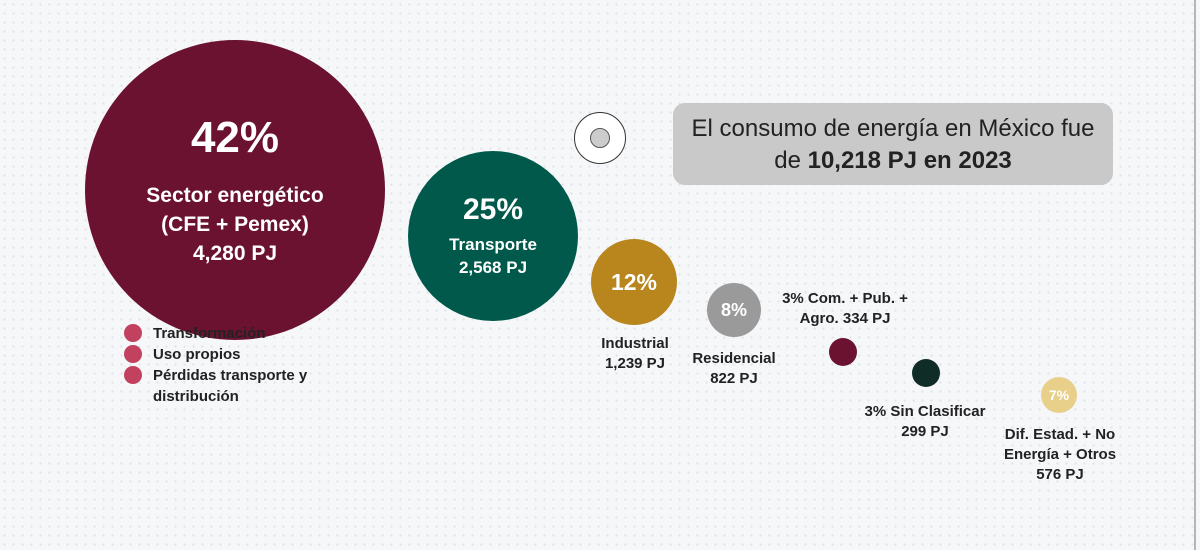 This screenshot has height=550, width=1200. What do you see at coordinates (909, 160) in the screenshot?
I see `total-value: 10,218 PJ en 2023` at bounding box center [909, 160].